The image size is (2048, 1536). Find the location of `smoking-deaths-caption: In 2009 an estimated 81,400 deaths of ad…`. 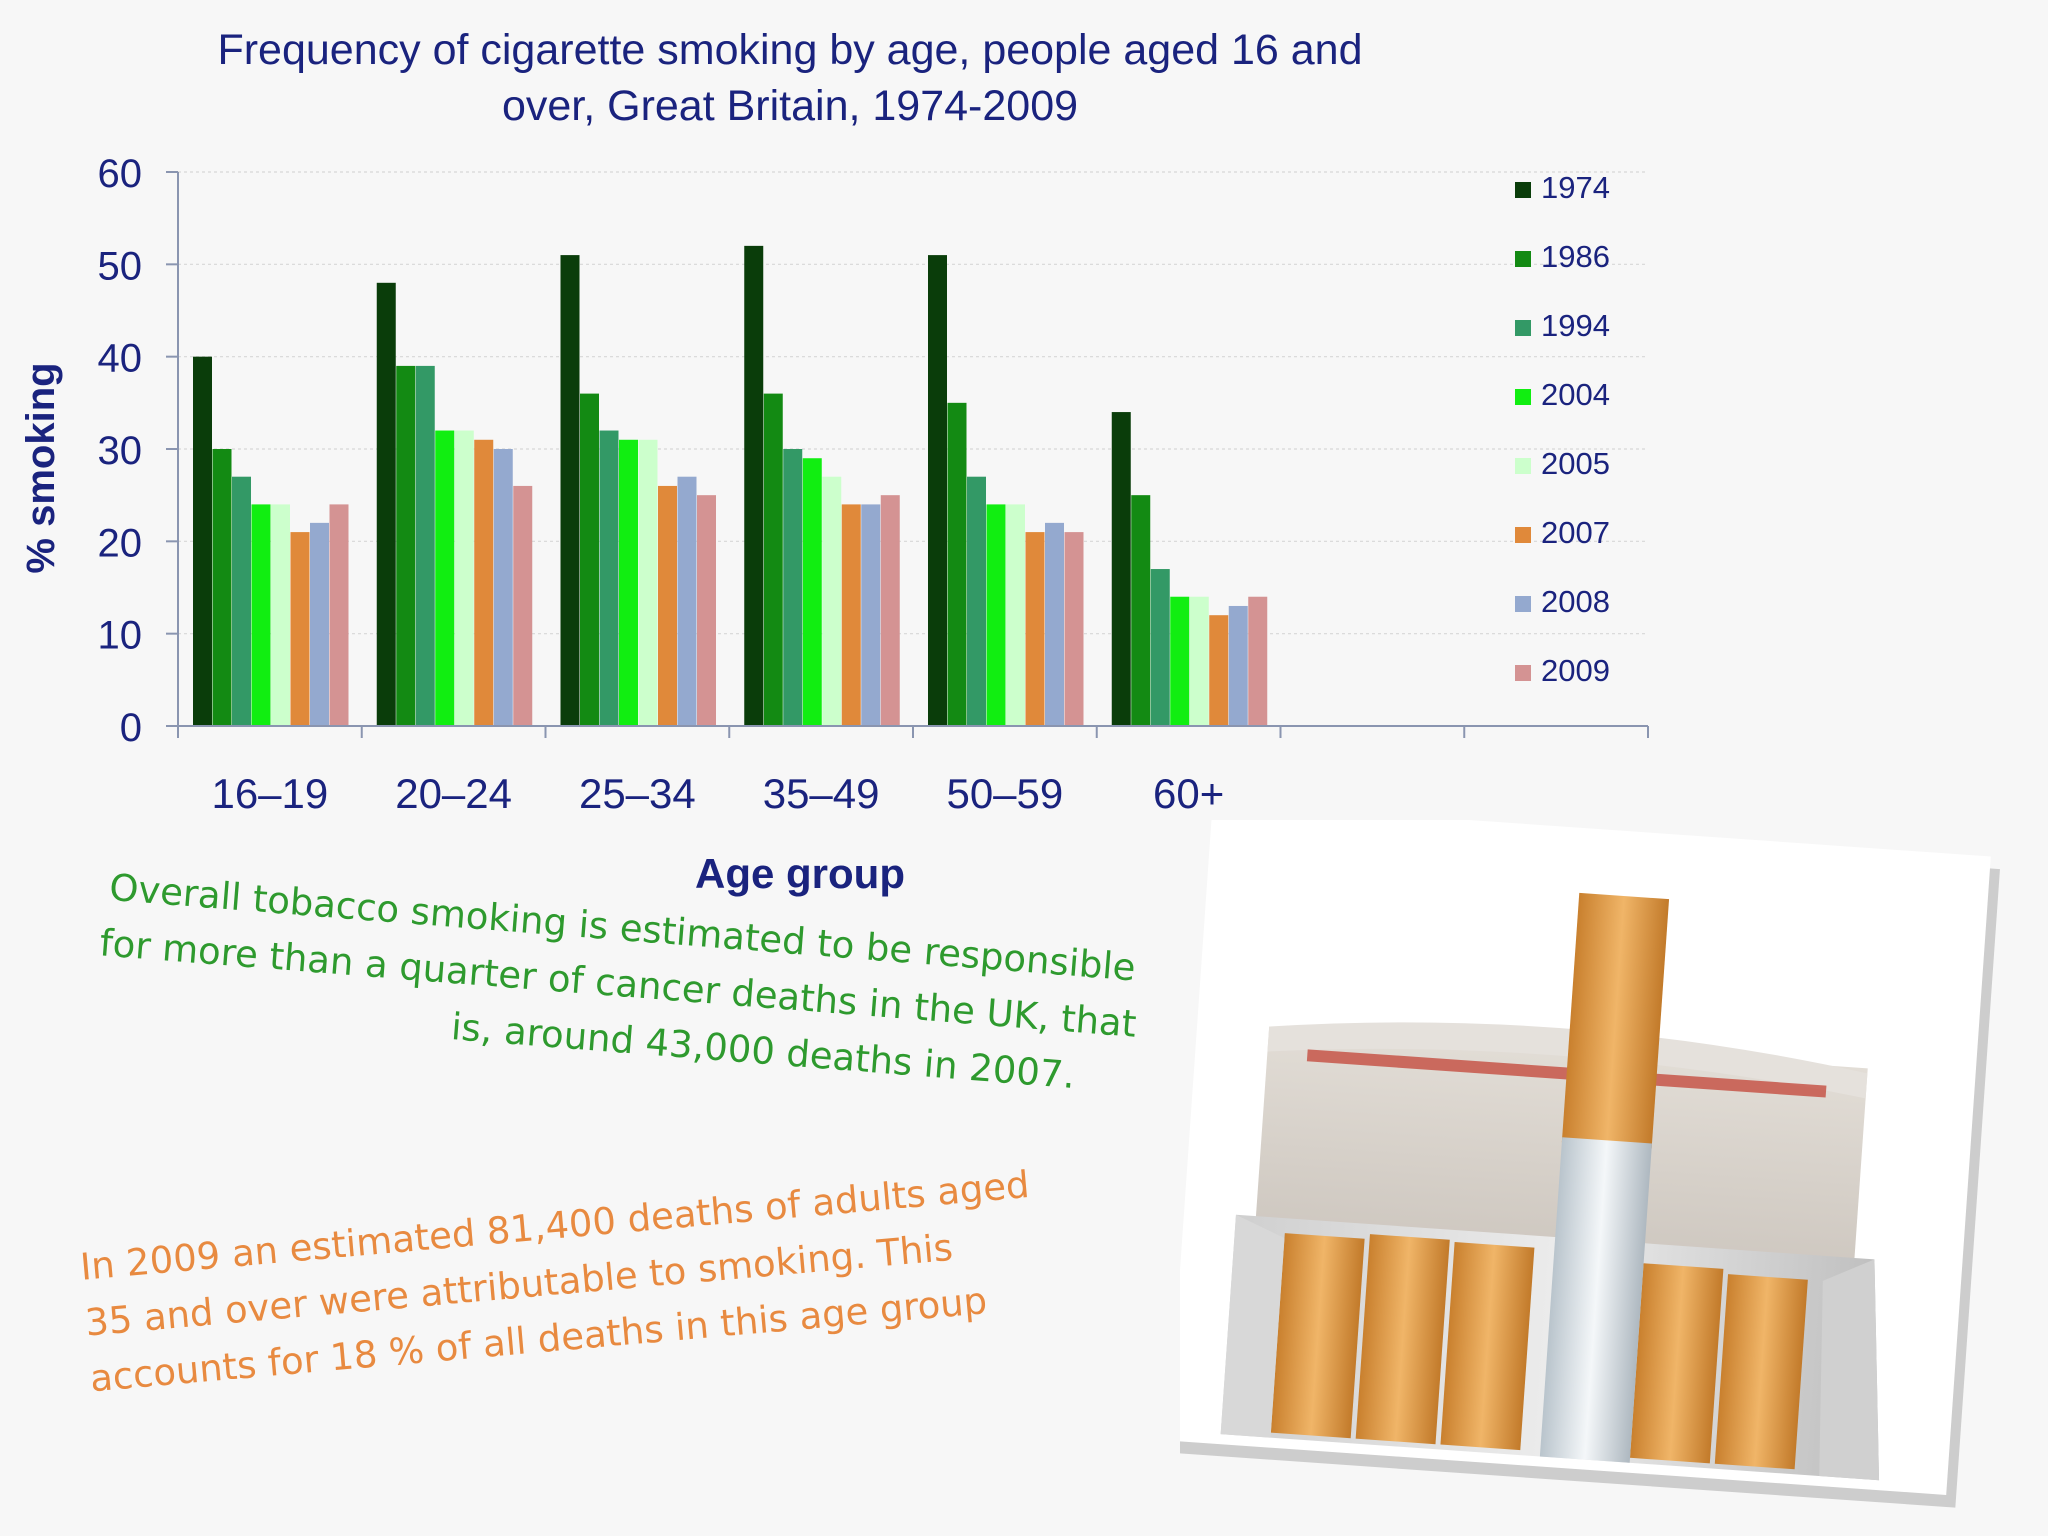

smoking-deaths-caption: In 2009 an estimated 81,400 deaths of ad… is located at coordinates (559, 1282).